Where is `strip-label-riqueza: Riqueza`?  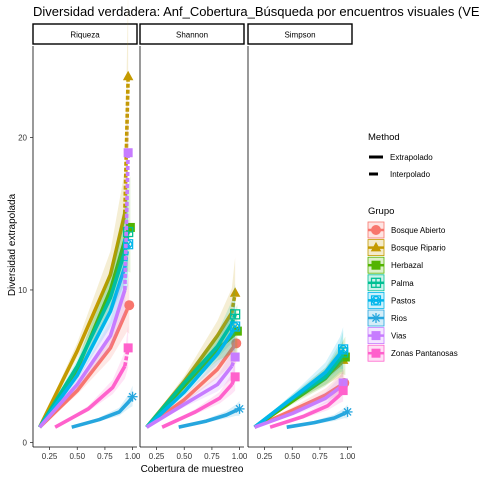
strip-label-riqueza: Riqueza is located at coordinates (85, 35).